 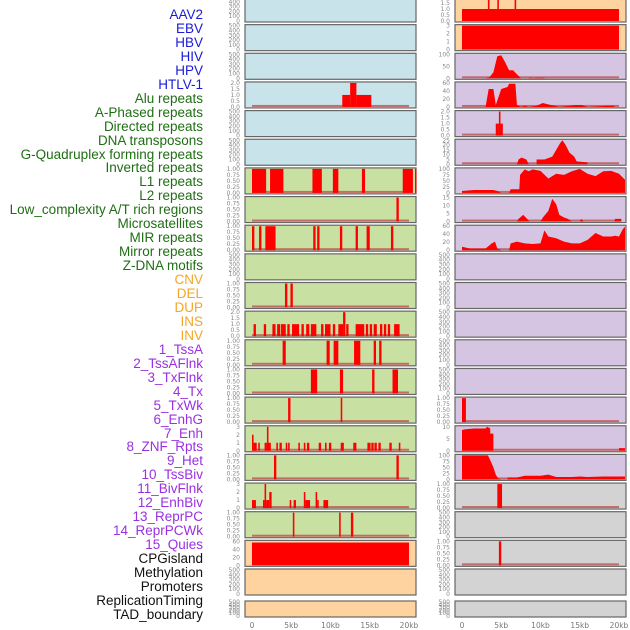 What do you see at coordinates (409, 625) in the screenshot?
I see `x-tick-label: 20kb` at bounding box center [409, 625].